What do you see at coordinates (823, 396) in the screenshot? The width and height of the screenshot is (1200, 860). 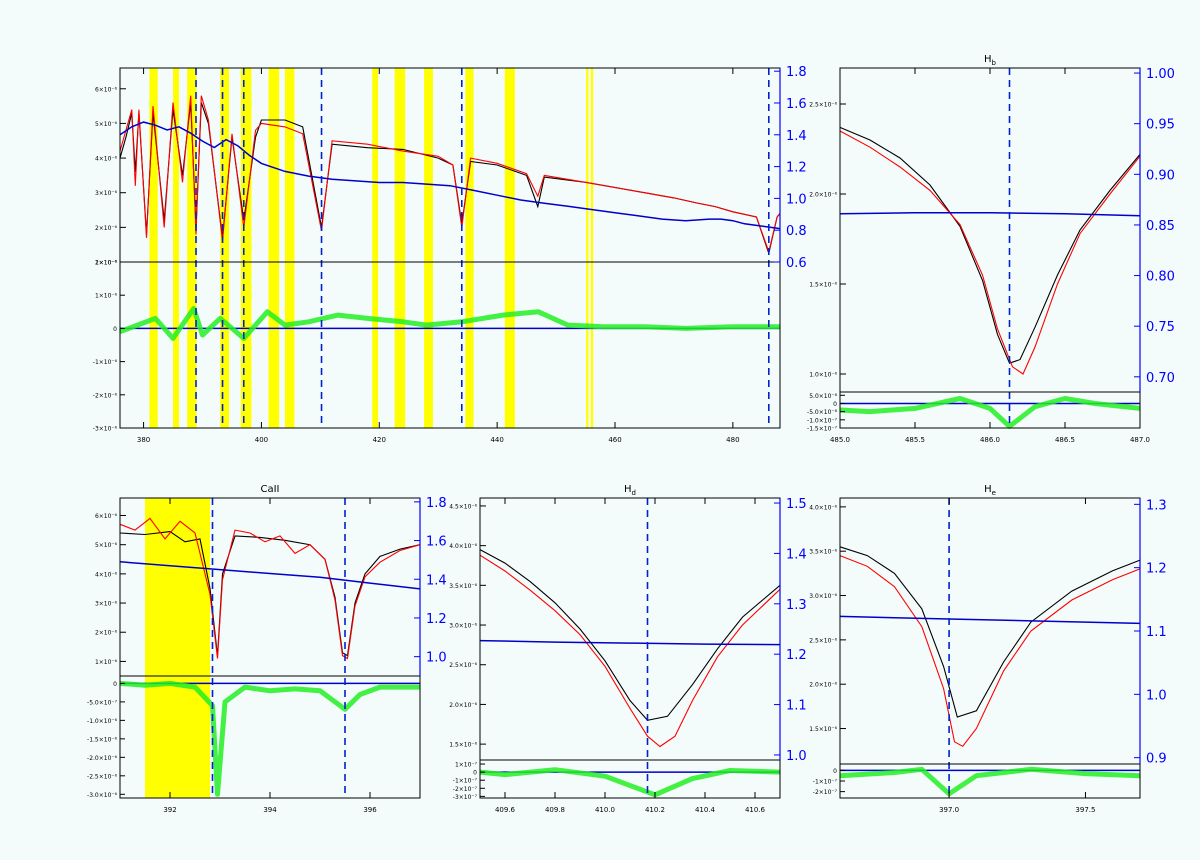 I see `residual-tick-label: 5.0×10⁻⁸` at bounding box center [823, 396].